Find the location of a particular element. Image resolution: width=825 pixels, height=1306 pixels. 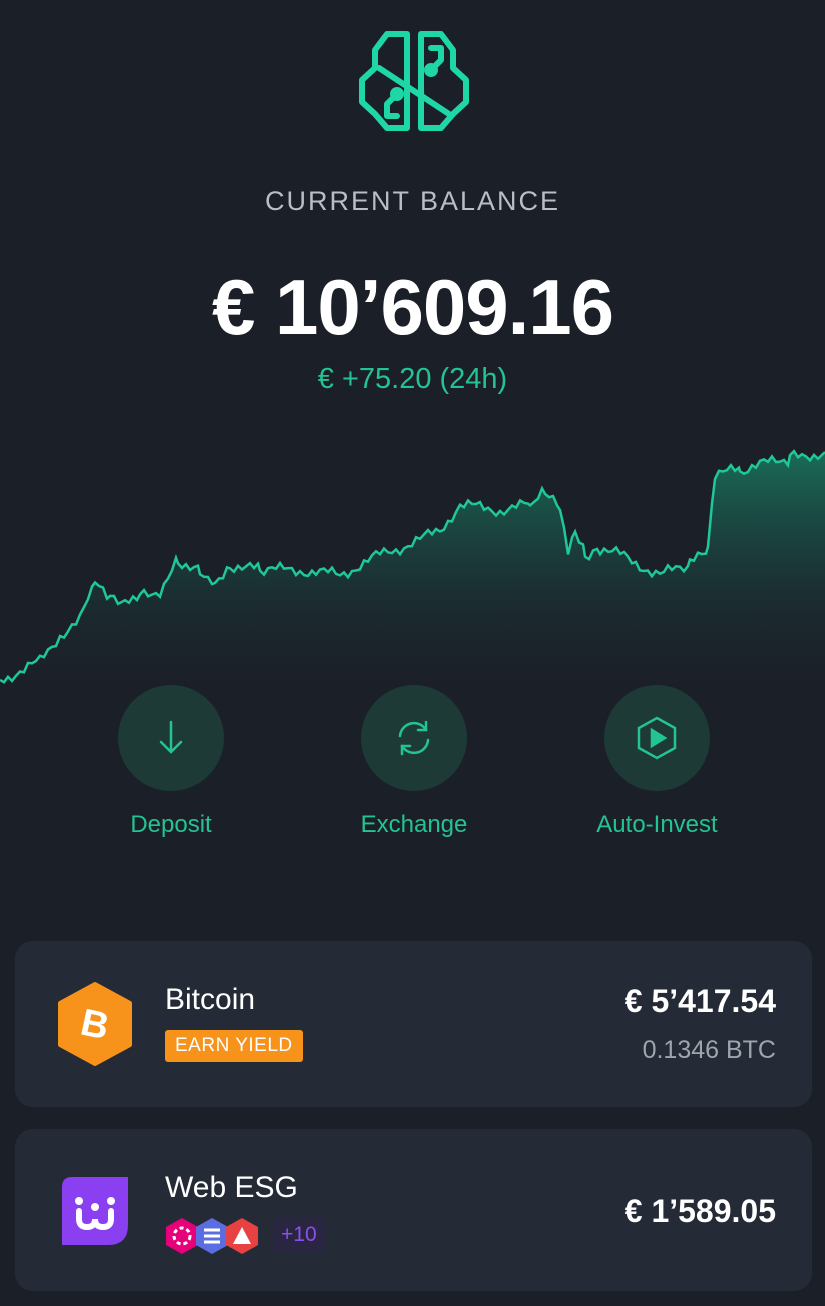

asset-row-web-esg: Web ESG +10 € 1’589.05 is located at coordinates (413, 1210).